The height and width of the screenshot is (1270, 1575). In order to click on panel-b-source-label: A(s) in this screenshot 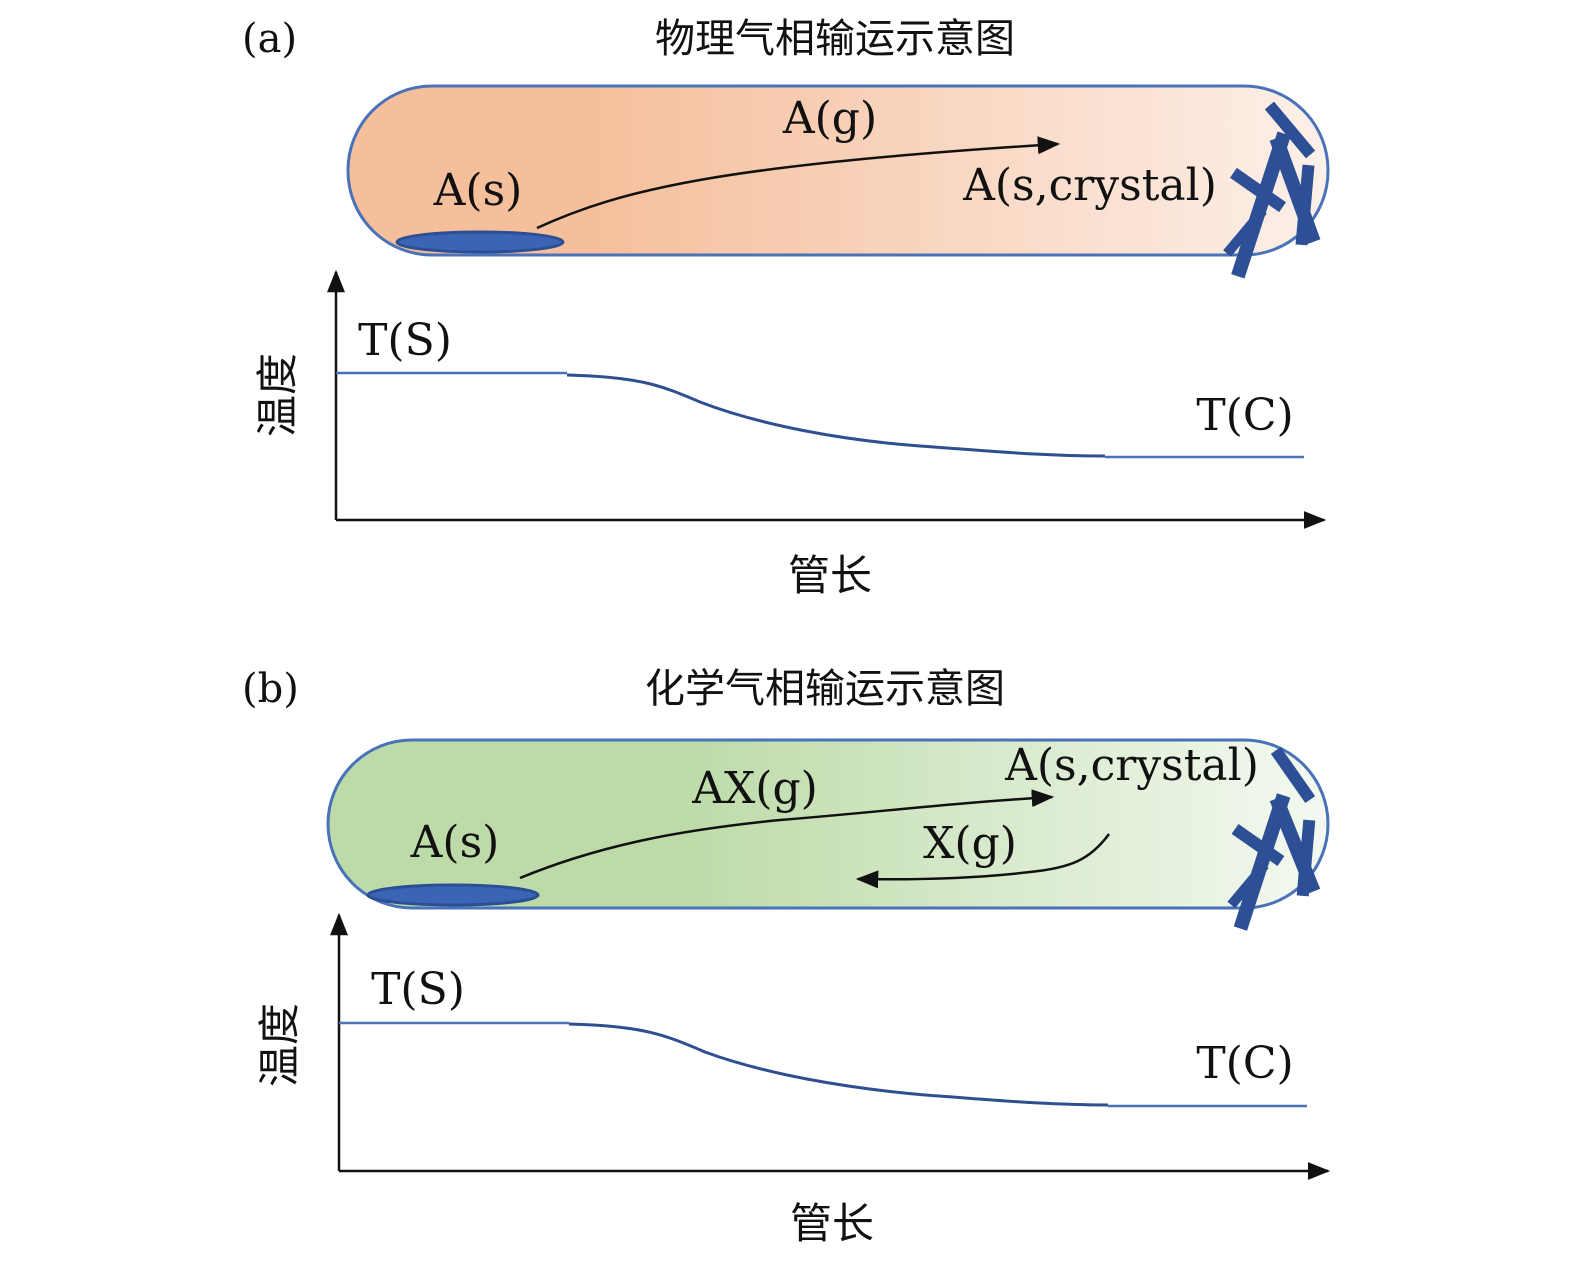, I will do `click(455, 842)`.